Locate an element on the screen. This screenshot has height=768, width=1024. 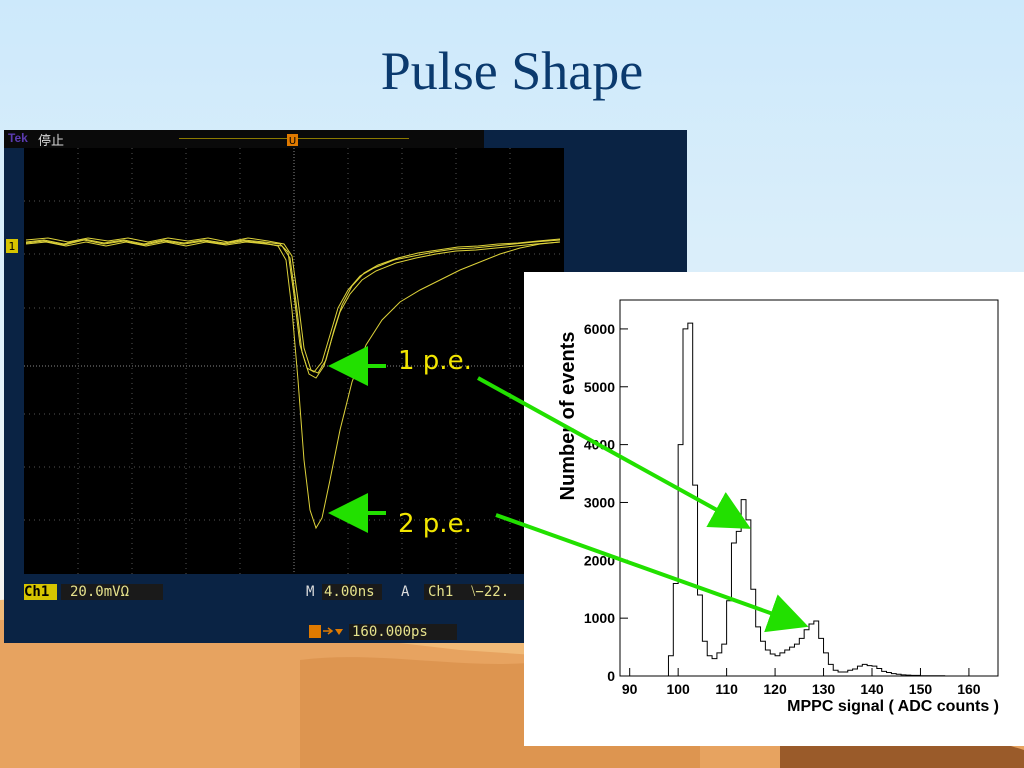
channel-label: Ch1 is located at coordinates (37, 592).